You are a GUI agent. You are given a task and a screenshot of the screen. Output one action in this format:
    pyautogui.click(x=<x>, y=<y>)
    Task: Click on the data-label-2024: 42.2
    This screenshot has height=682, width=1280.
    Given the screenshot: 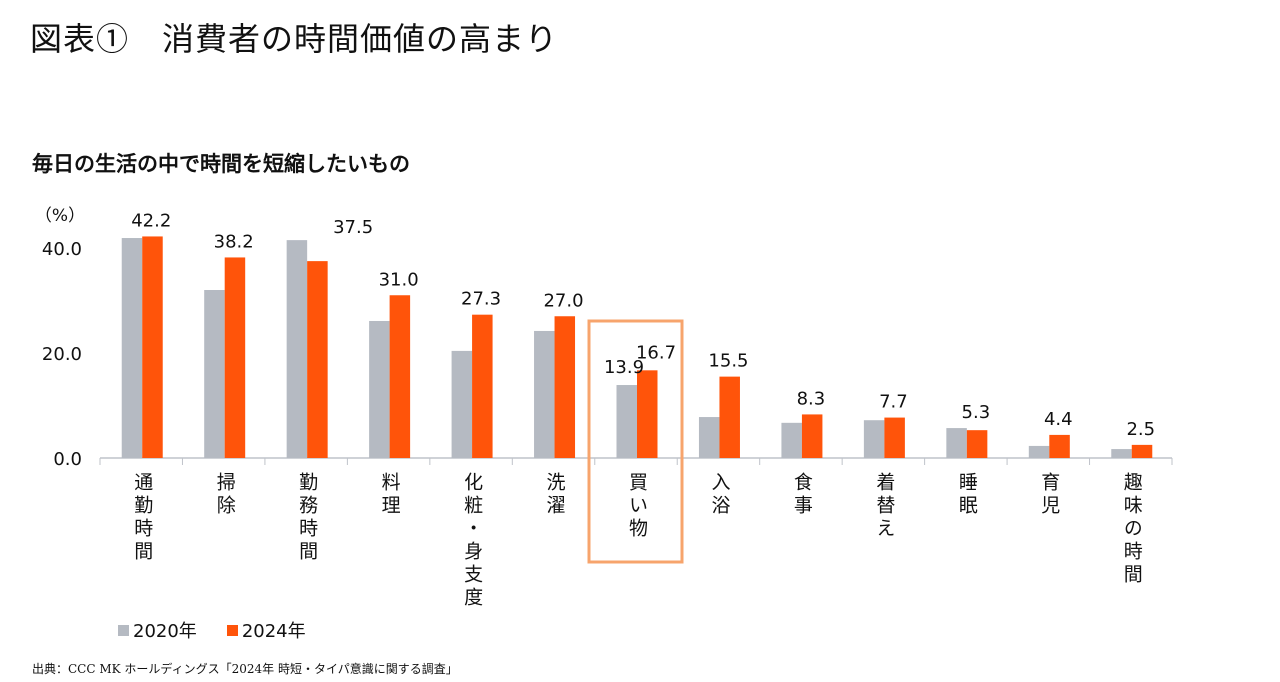 What is the action you would take?
    pyautogui.click(x=151, y=220)
    